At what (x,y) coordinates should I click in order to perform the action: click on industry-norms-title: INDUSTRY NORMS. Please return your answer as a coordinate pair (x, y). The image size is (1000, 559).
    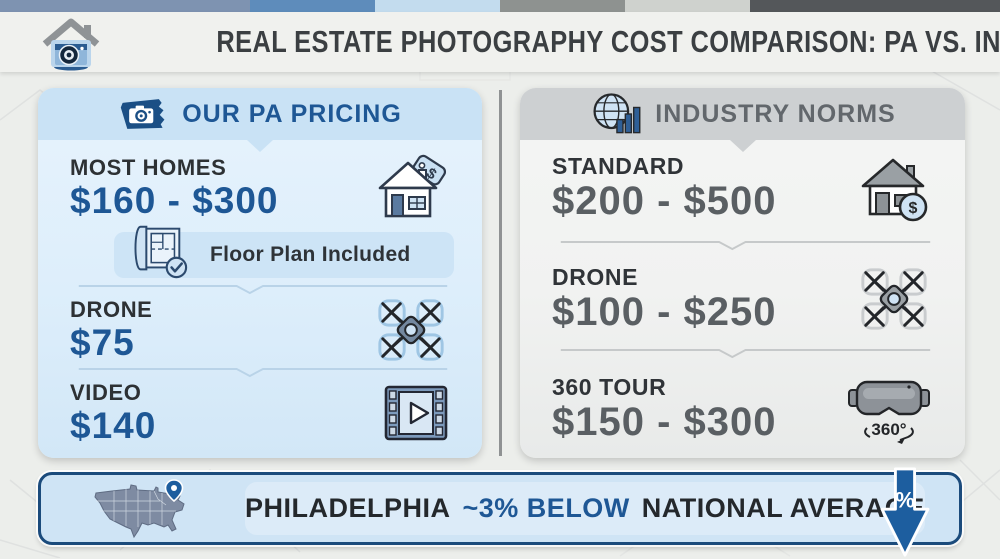
    Looking at the image, I should click on (775, 113).